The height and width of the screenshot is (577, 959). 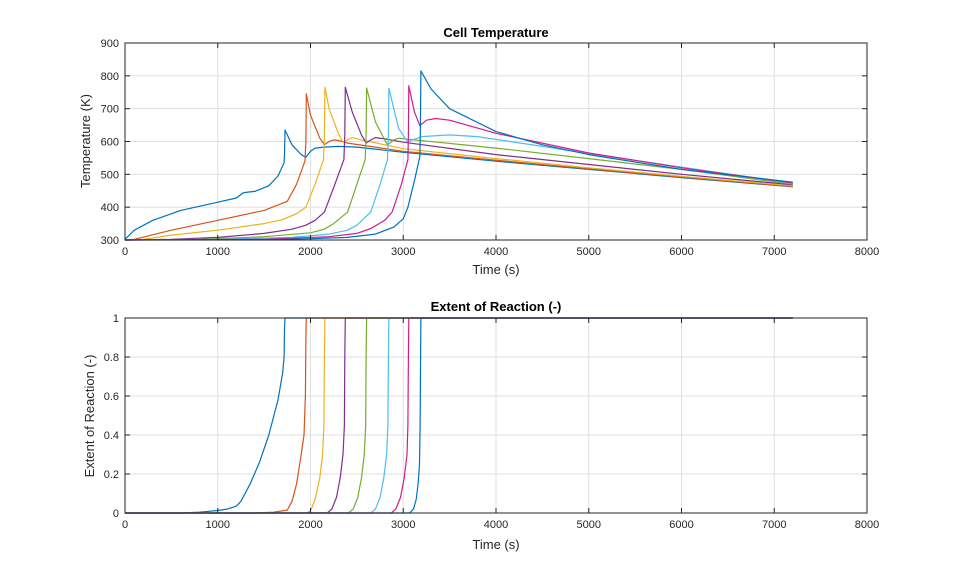 I want to click on extent-of-reaction-x-tick-label: 8000, so click(x=867, y=525).